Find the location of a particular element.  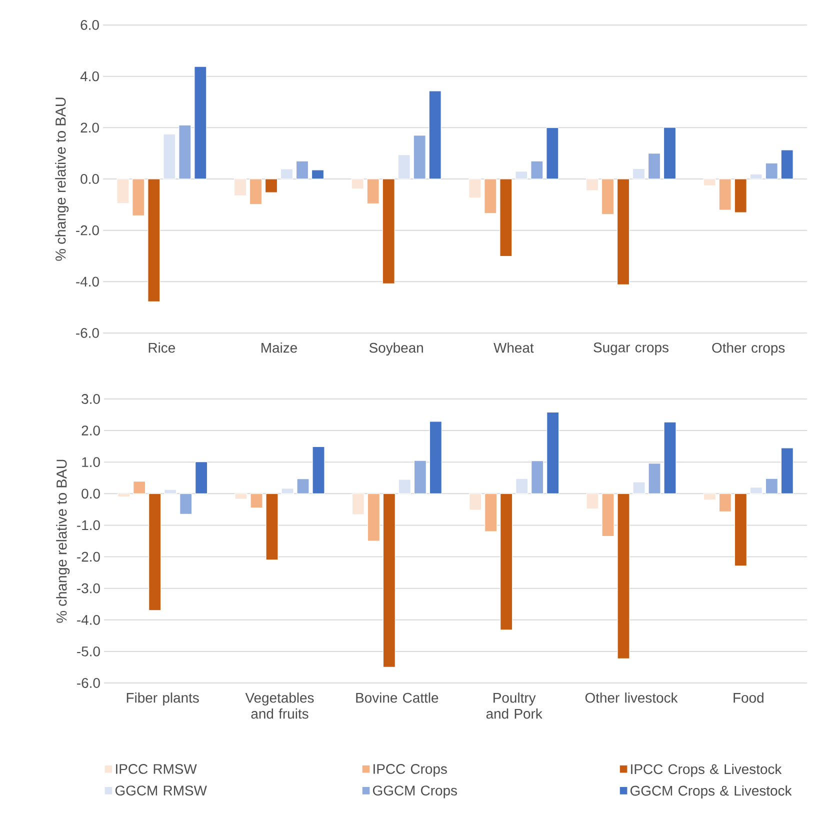

x-tick-label: Fiber plants is located at coordinates (163, 699).